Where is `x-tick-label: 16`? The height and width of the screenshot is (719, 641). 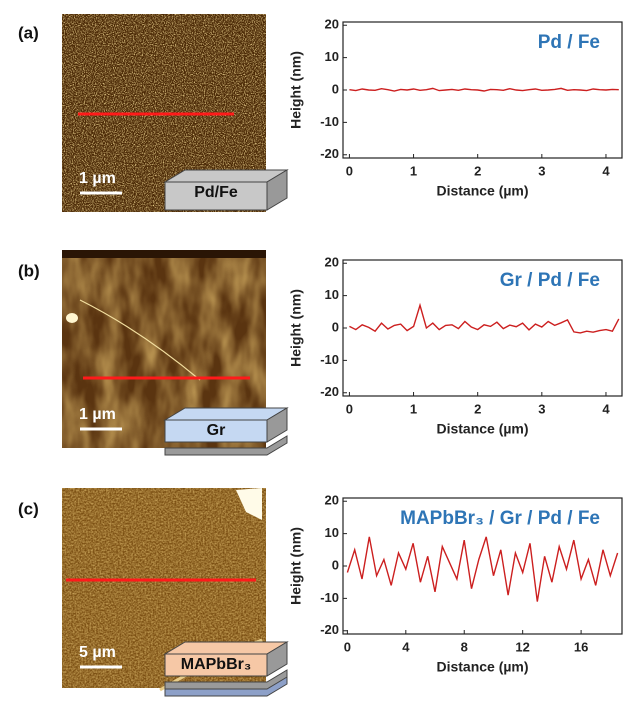 x-tick-label: 16 is located at coordinates (581, 646).